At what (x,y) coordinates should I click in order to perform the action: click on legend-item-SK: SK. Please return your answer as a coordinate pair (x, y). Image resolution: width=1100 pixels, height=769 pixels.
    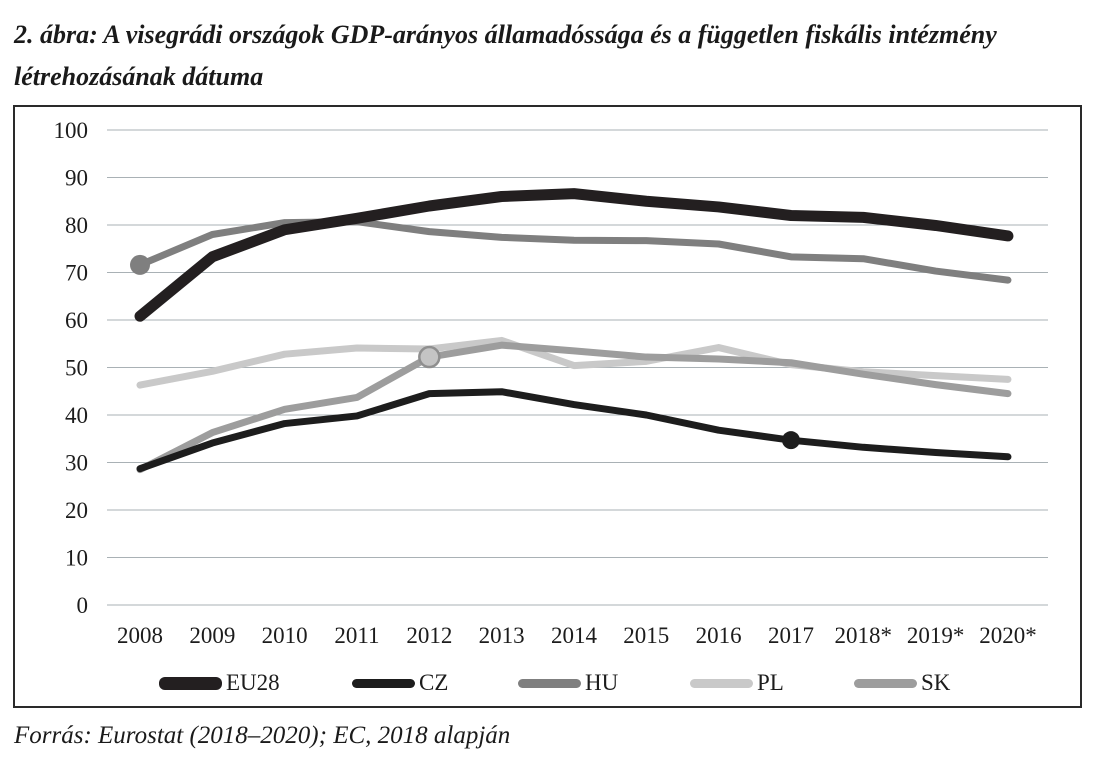
    Looking at the image, I should click on (902, 683).